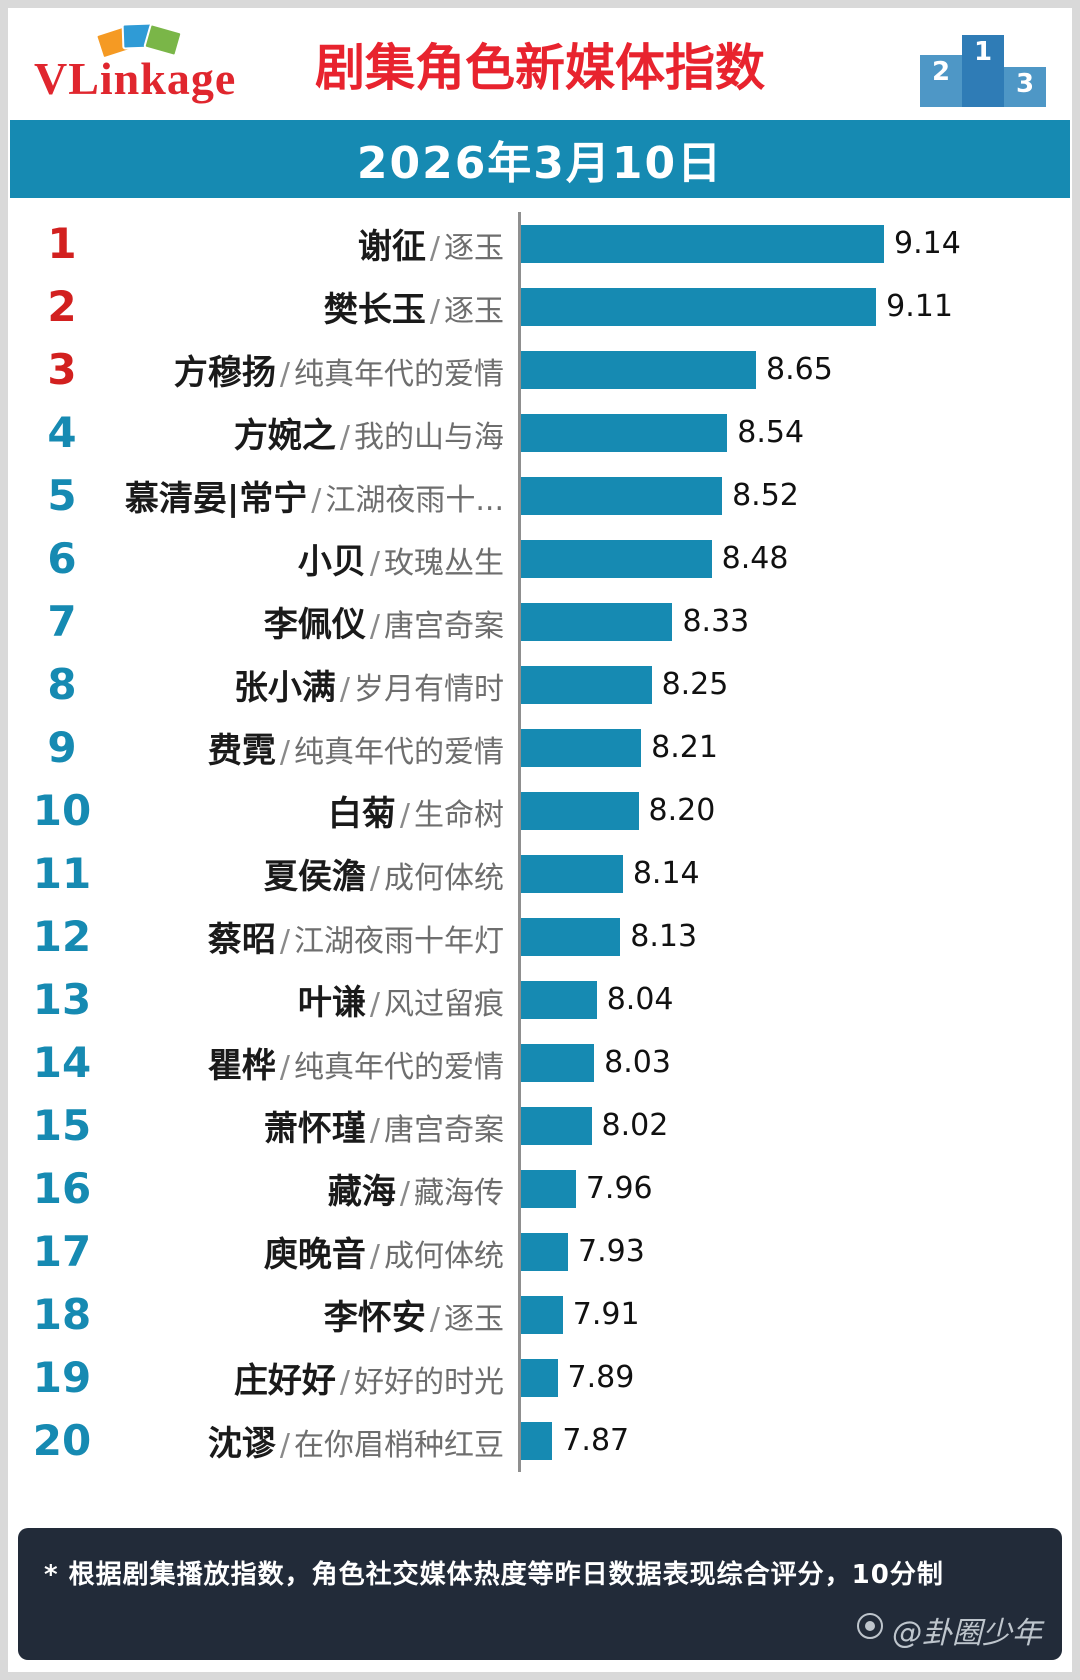 The height and width of the screenshot is (1680, 1080). I want to click on drama-title: 成何体统, so click(444, 1256).